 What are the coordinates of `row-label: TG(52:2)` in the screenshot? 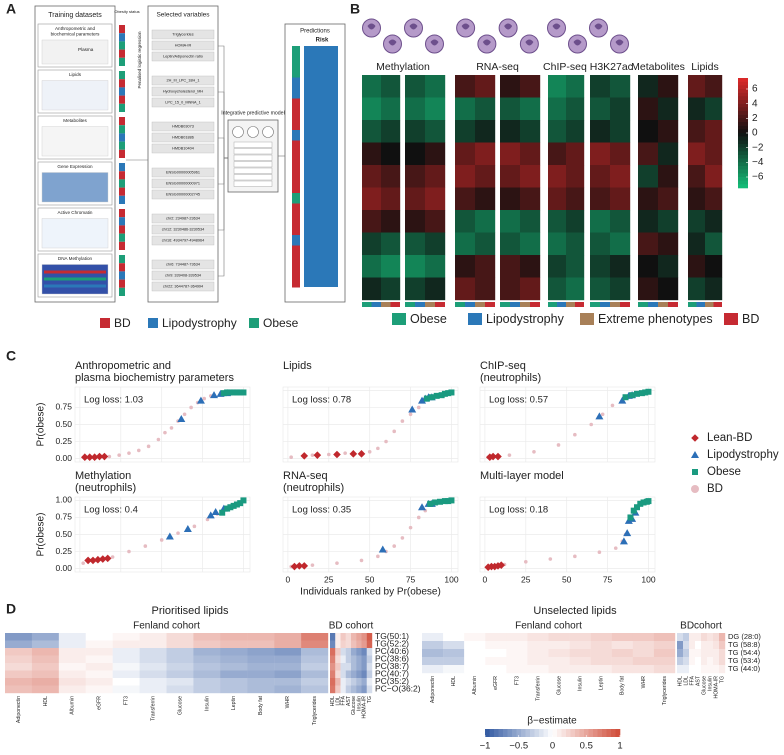 It's located at (392, 644).